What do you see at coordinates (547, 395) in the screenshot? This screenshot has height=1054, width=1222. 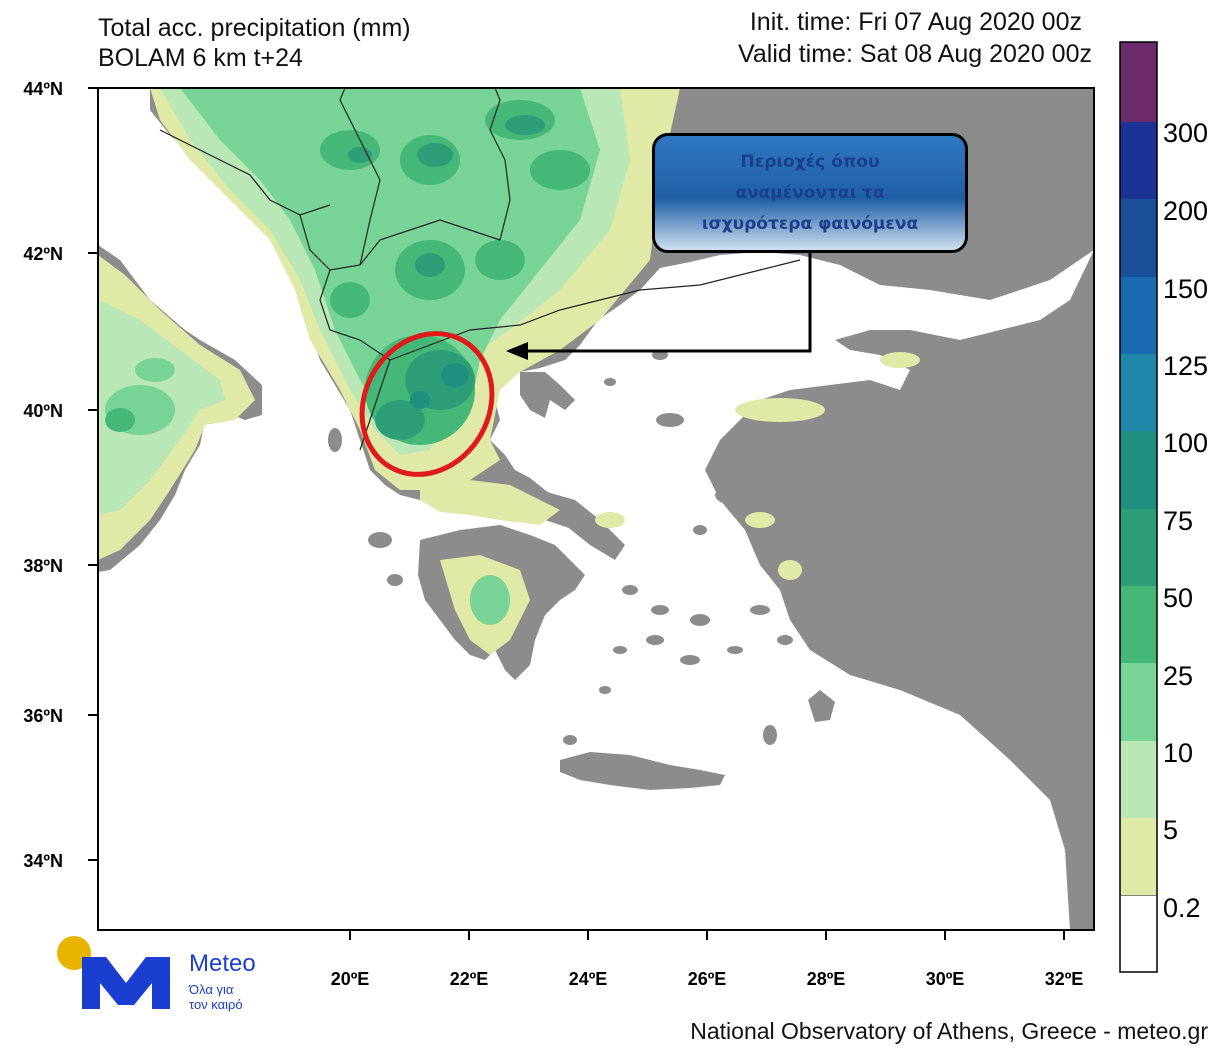 I see `land-chalkidiki` at bounding box center [547, 395].